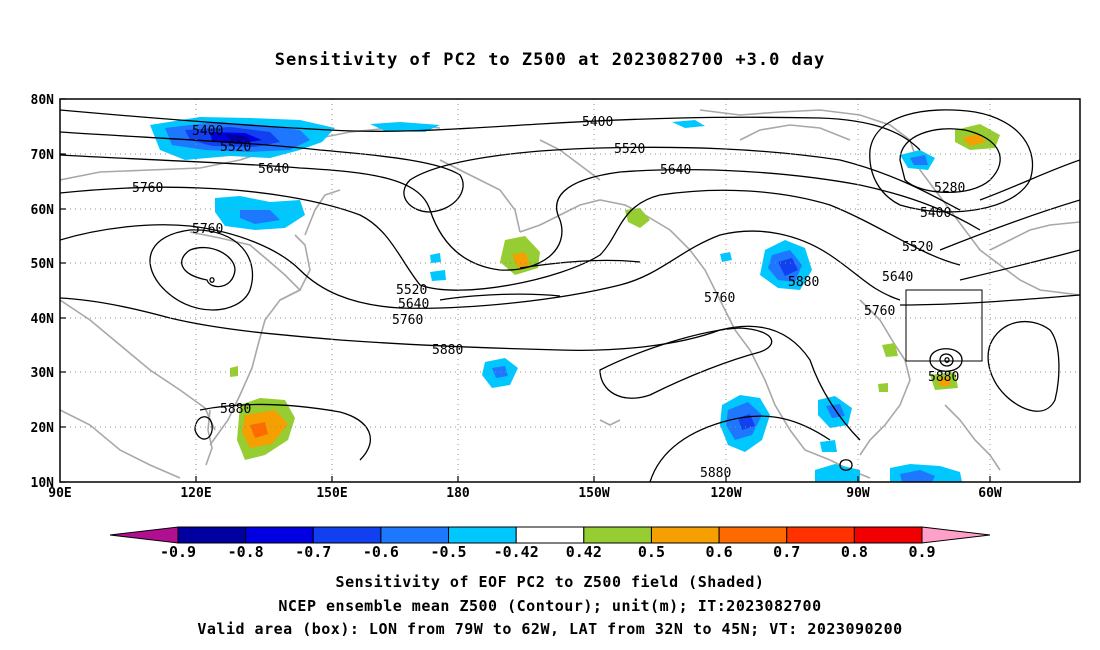 Image resolution: width=1100 pixels, height=650 pixels. Describe the element at coordinates (178, 552) in the screenshot. I see `colorbar-label: -0.9` at that location.